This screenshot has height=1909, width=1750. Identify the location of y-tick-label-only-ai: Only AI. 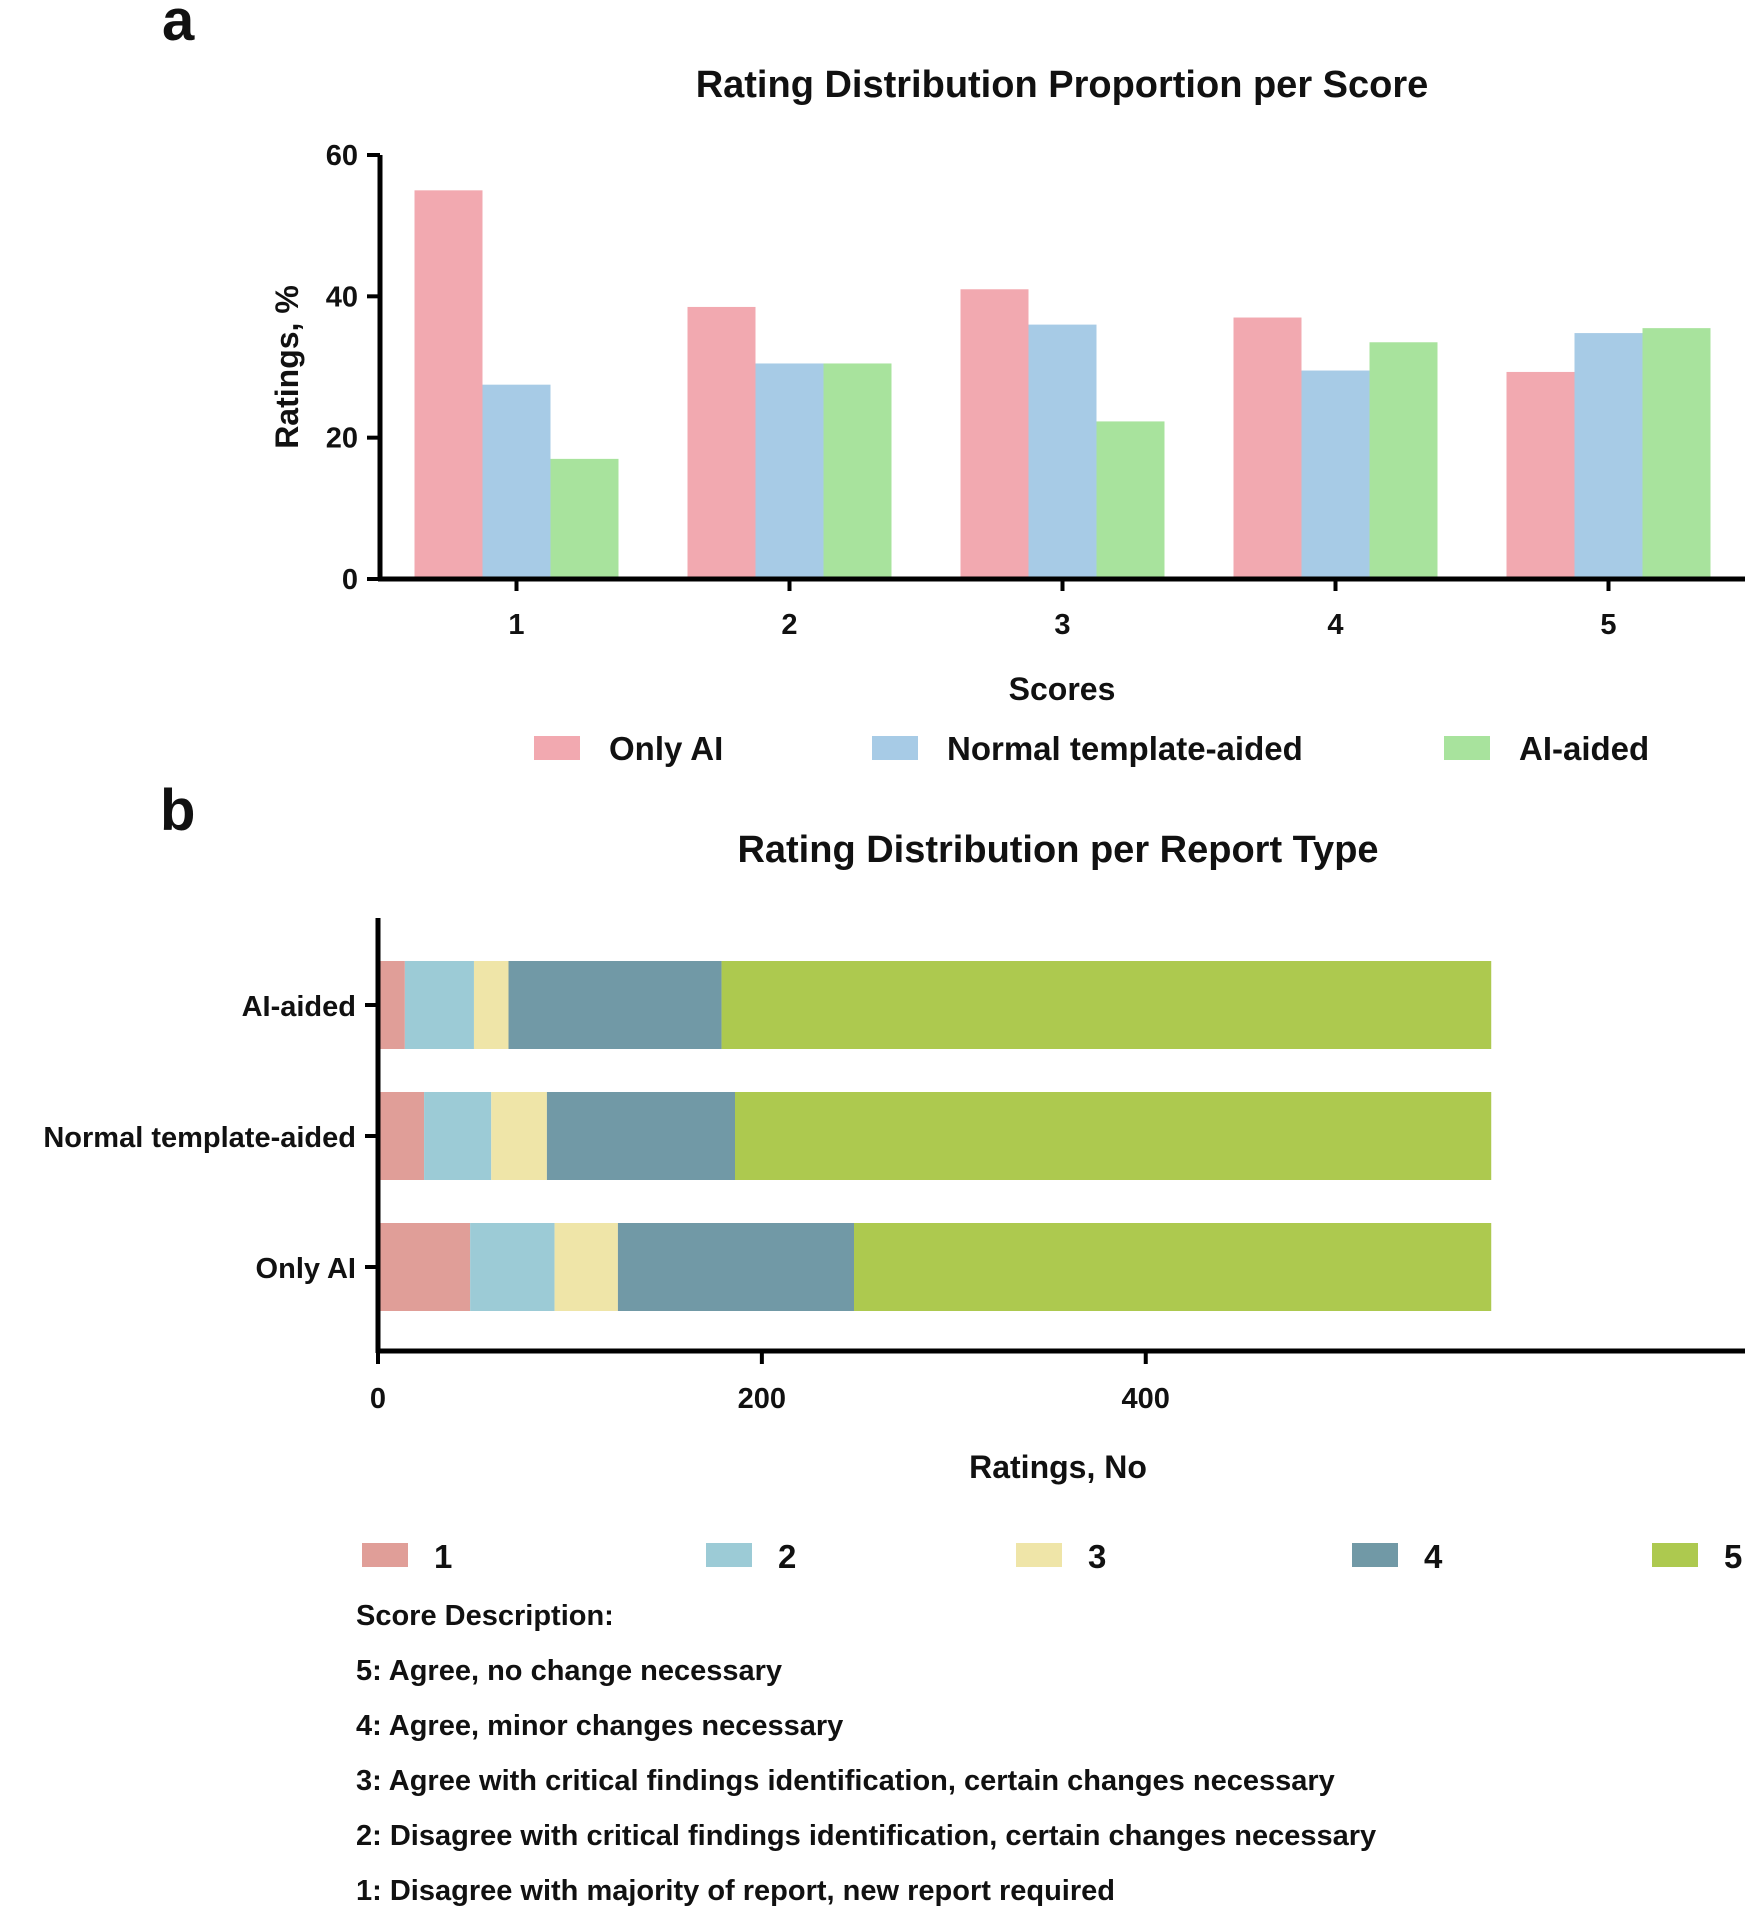
(306, 1269).